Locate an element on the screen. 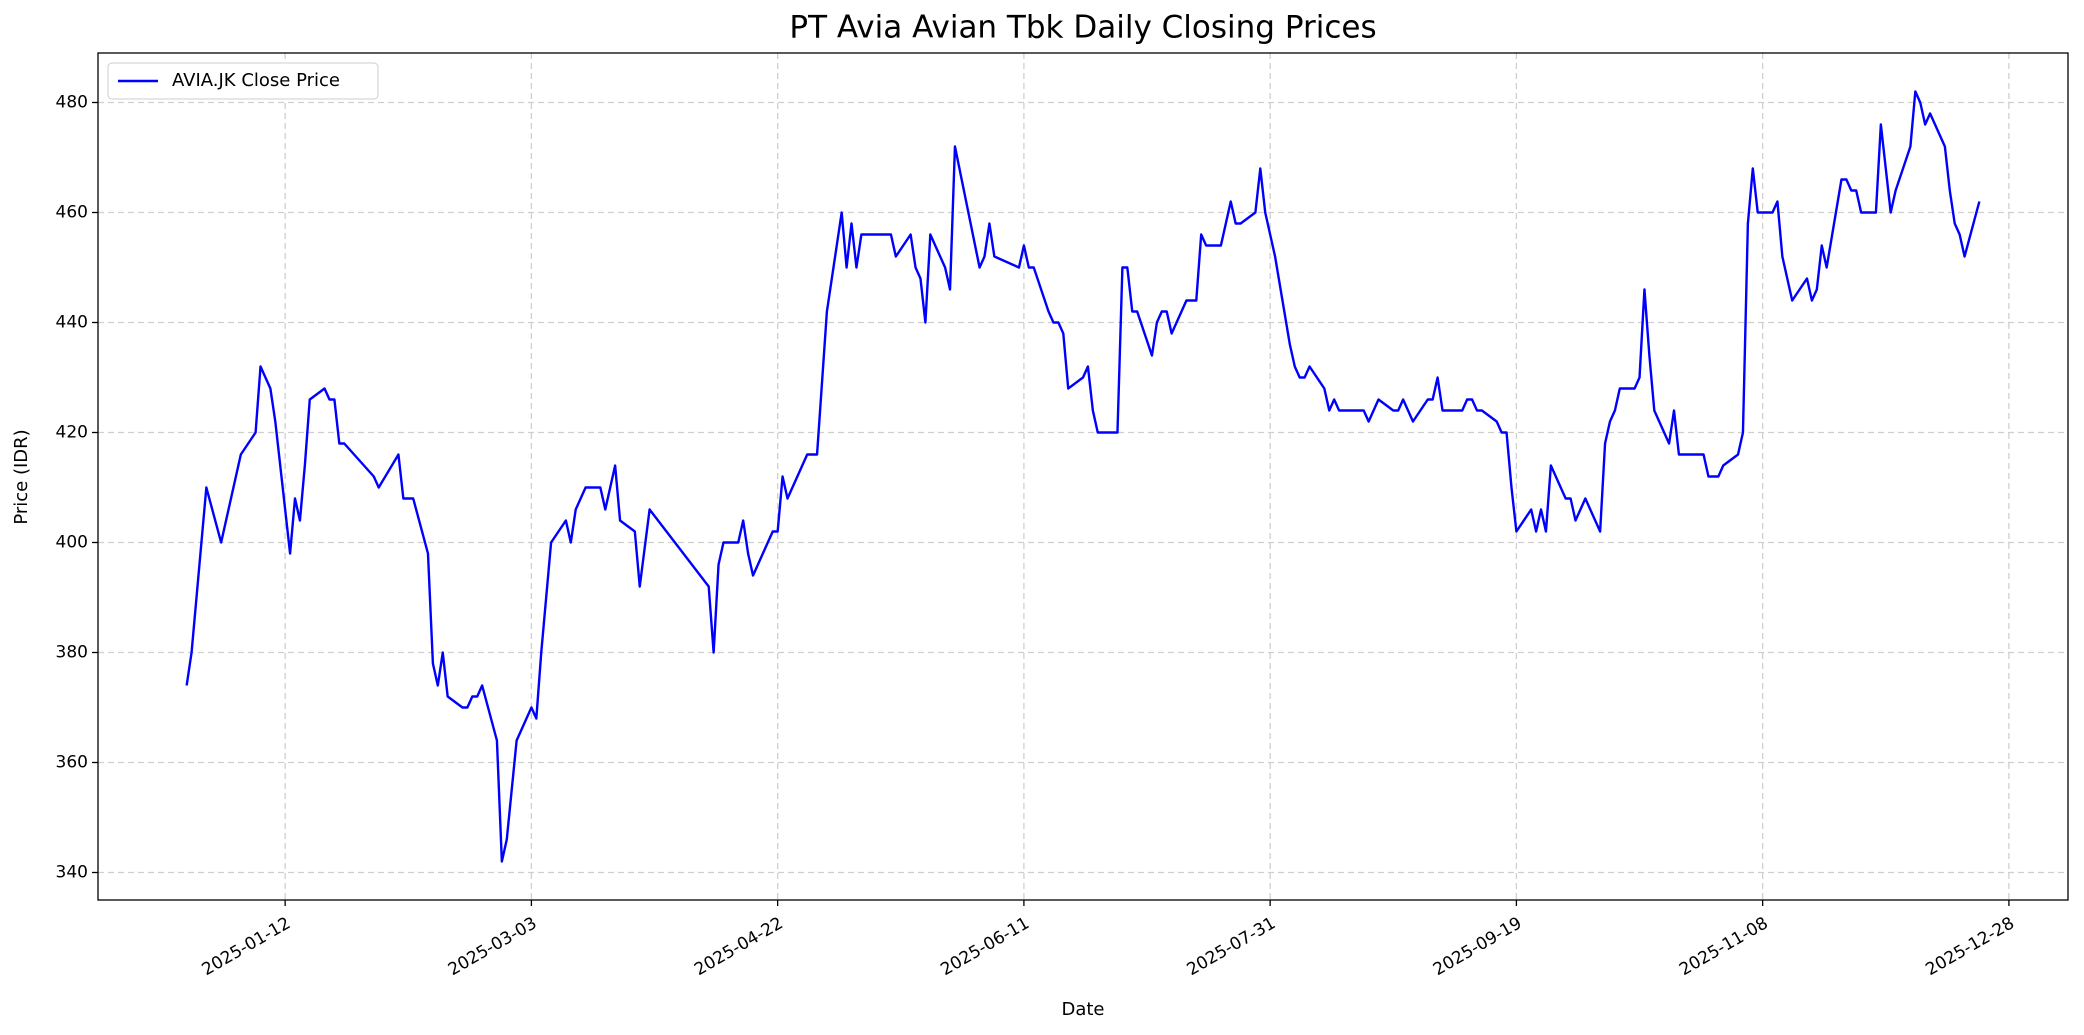 Image resolution: width=2084 pixels, height=1035 pixels. x-axis-label: Date is located at coordinates (1082, 1009).